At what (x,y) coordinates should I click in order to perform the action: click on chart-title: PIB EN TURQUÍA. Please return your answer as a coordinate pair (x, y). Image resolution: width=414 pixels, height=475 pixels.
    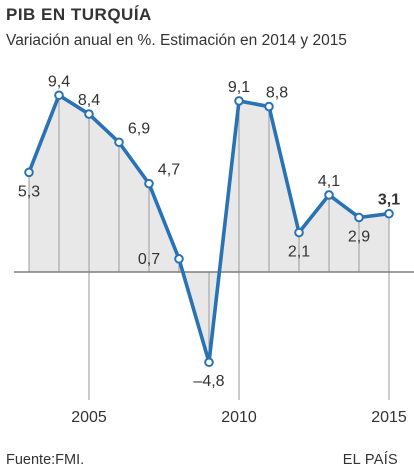
    Looking at the image, I should click on (79, 14).